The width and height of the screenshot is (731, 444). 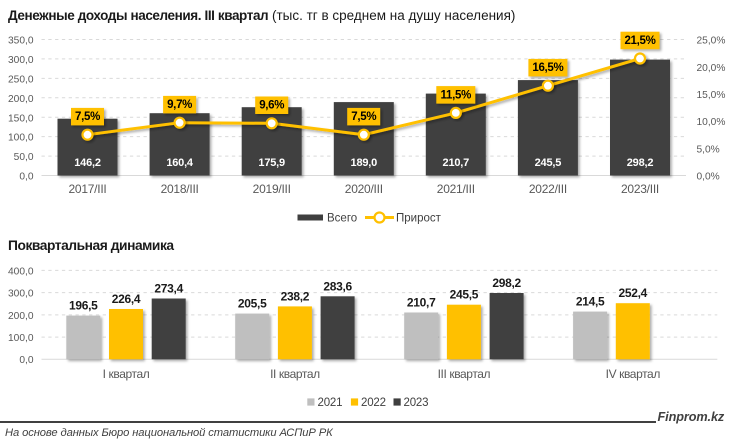 I want to click on svg-text: 16,5%, so click(x=547, y=68).